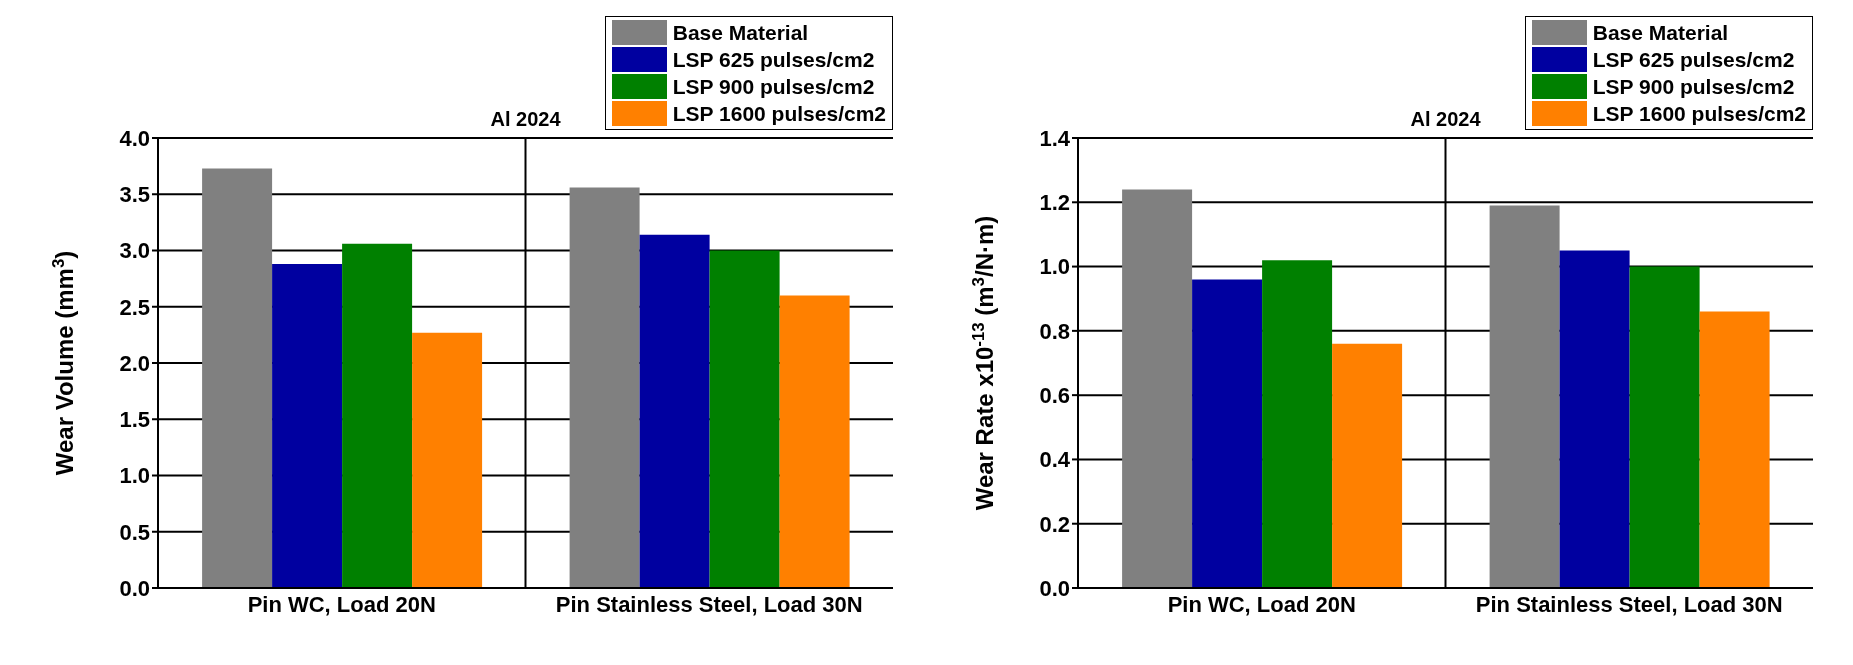 The image size is (1853, 665). I want to click on y-tick-label: 1.5, so click(134, 420).